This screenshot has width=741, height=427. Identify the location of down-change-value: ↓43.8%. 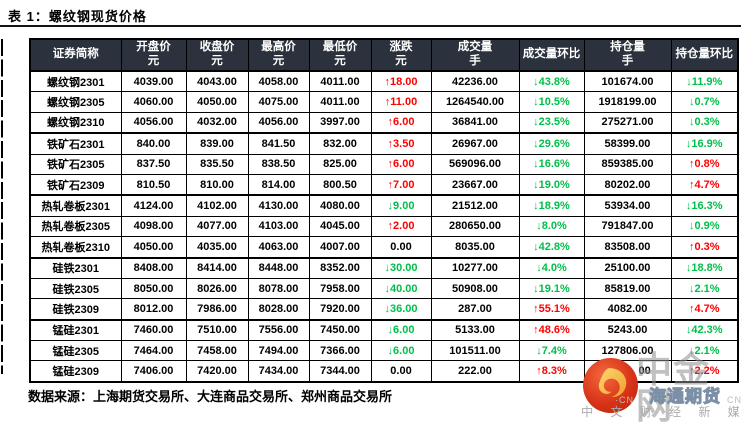
(551, 81).